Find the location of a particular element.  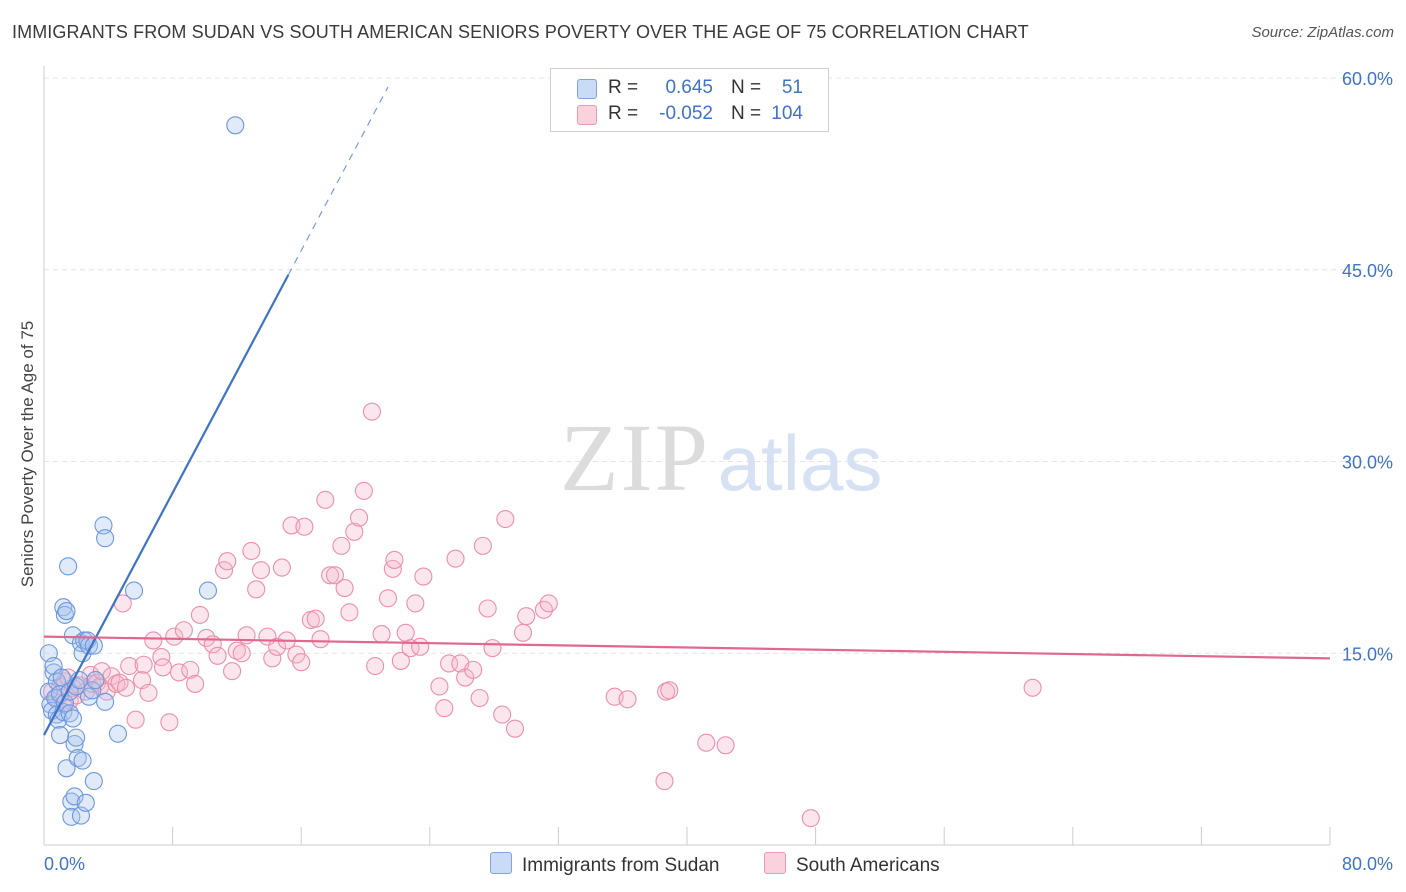

y-tick-label-1: 30.0% is located at coordinates (1367, 463).